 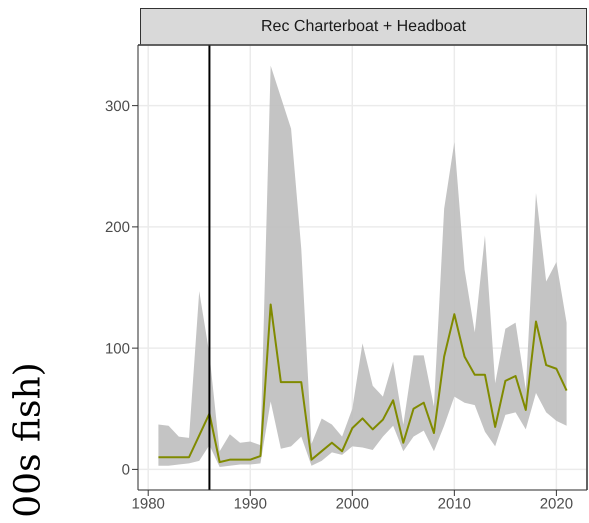 I want to click on x-tick-label: 1980, so click(x=148, y=504).